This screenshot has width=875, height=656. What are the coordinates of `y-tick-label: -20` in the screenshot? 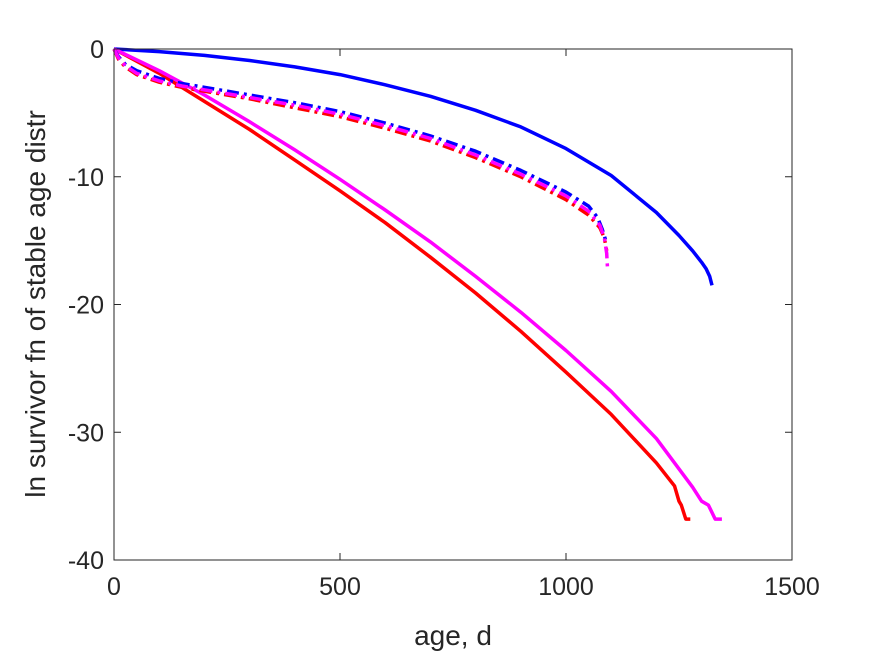 It's located at (86, 306).